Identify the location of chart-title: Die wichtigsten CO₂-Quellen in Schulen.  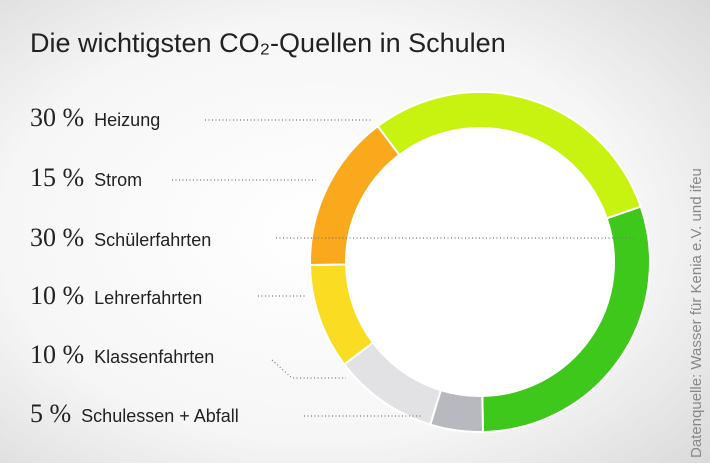
(268, 43).